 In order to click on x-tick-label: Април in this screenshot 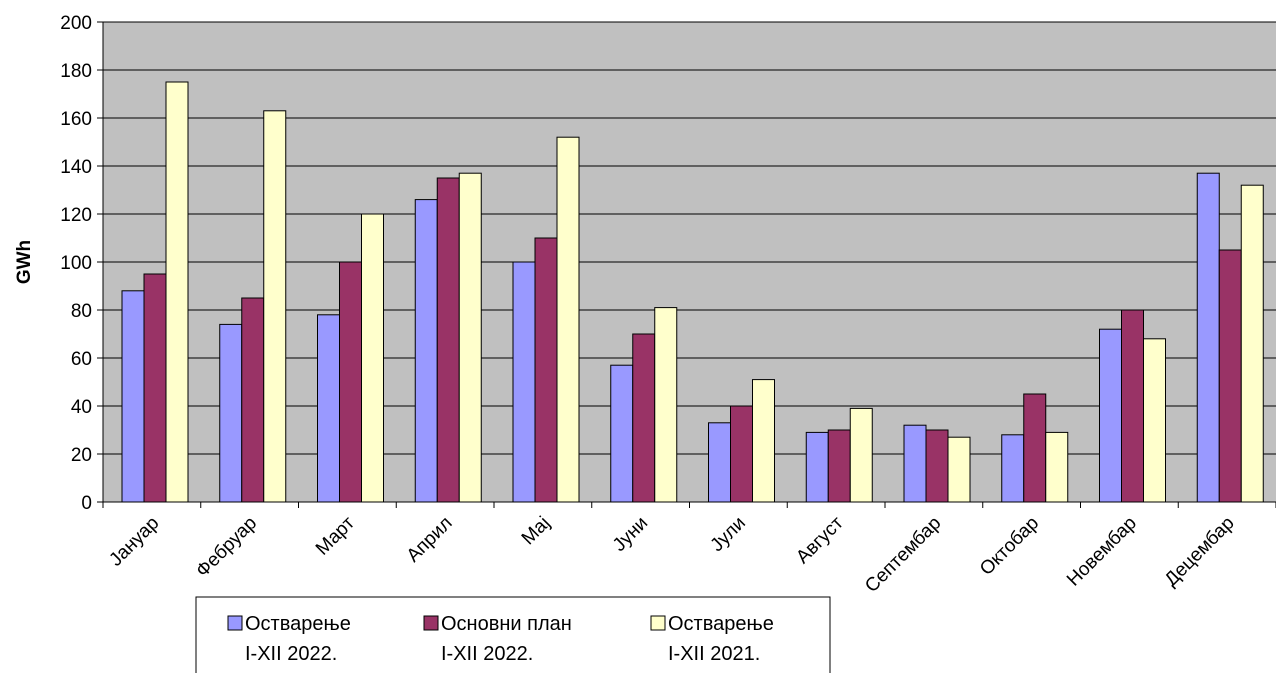, I will do `click(430, 540)`.